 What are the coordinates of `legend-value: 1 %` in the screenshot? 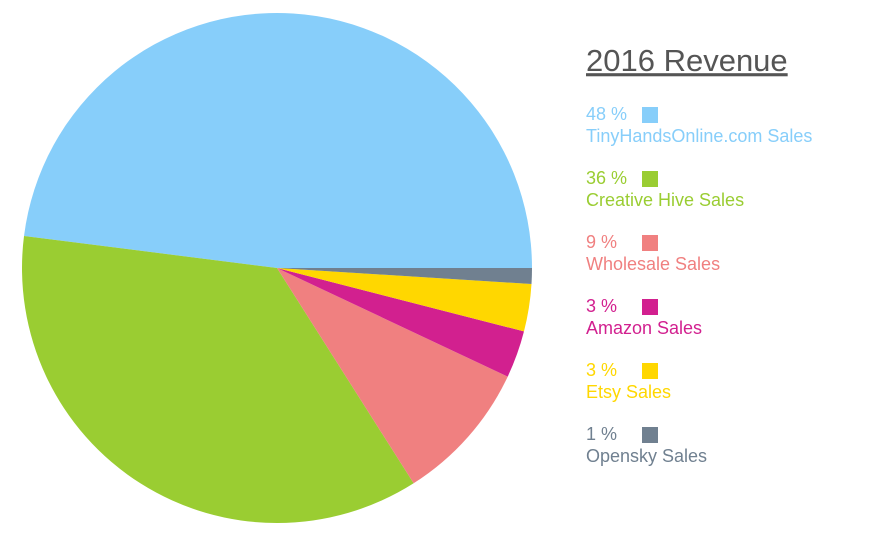 It's located at (601, 434).